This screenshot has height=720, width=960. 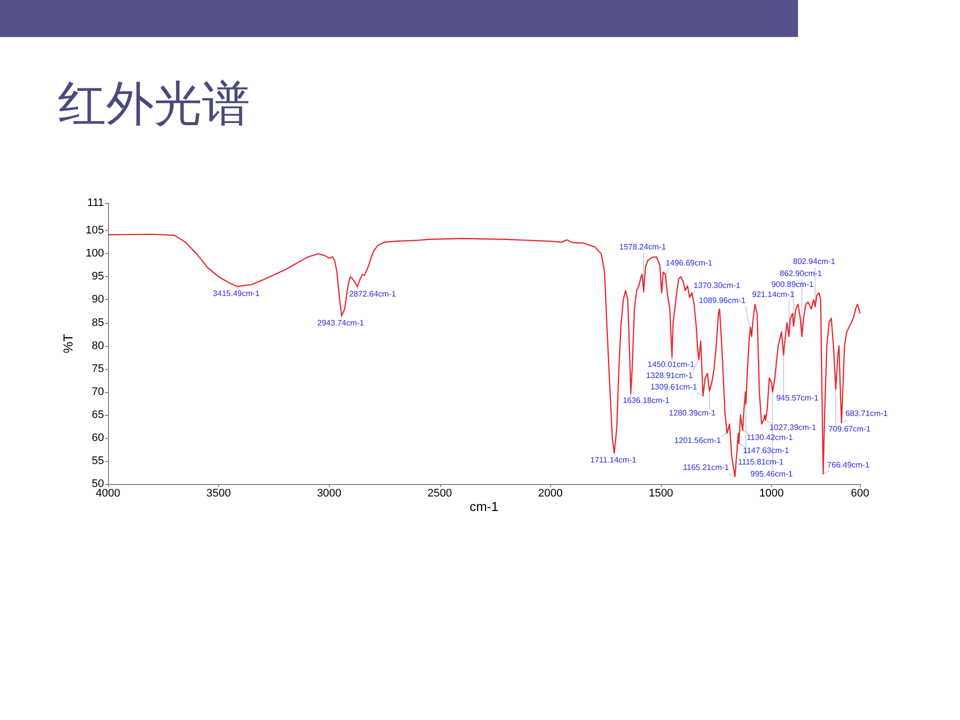 I want to click on y-tick-label: 60, so click(x=98, y=438).